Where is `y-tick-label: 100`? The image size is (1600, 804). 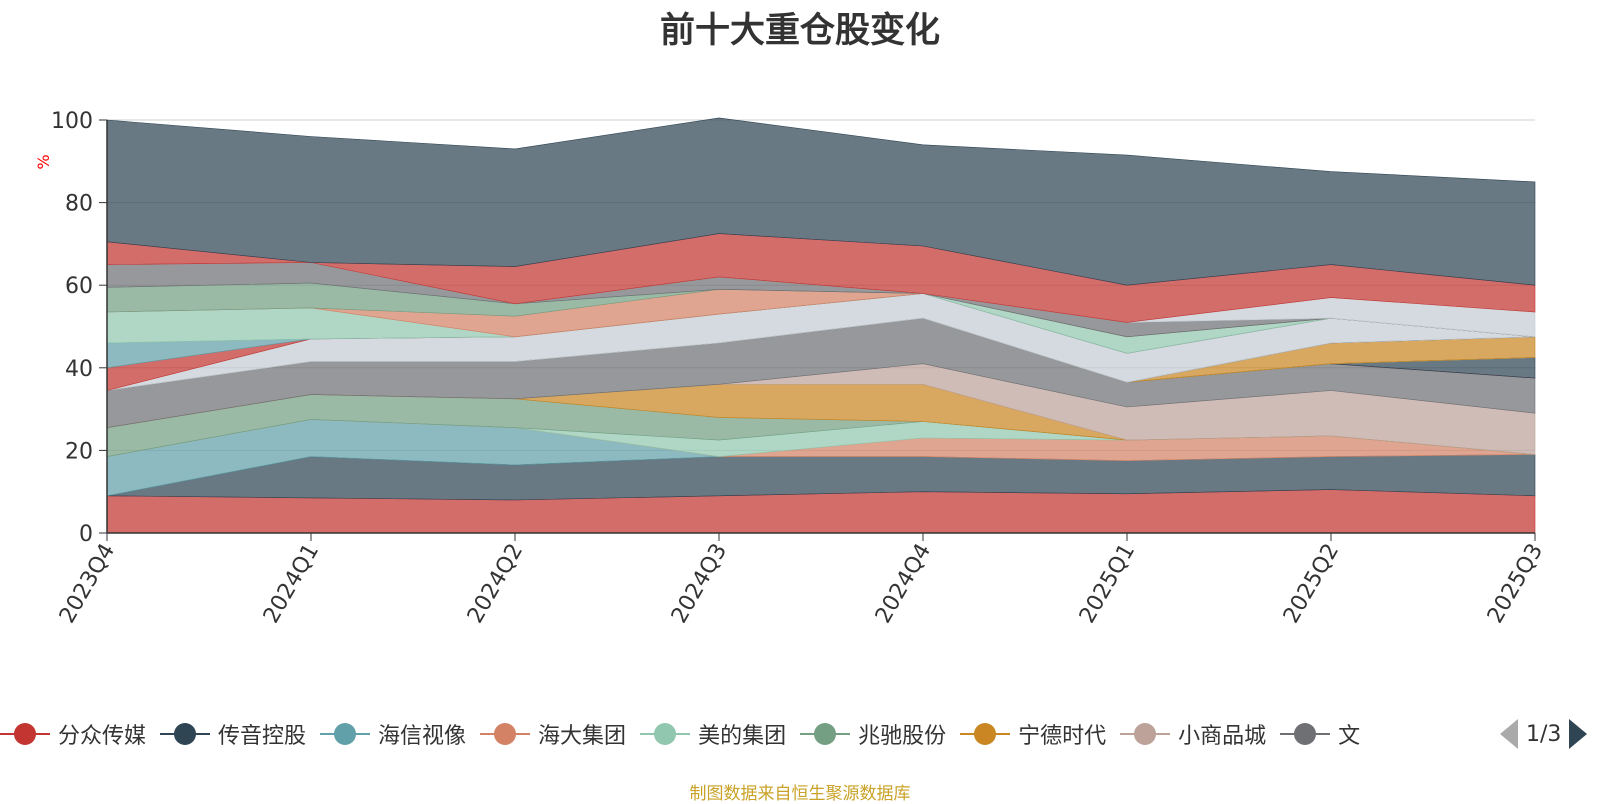
y-tick-label: 100 is located at coordinates (72, 121).